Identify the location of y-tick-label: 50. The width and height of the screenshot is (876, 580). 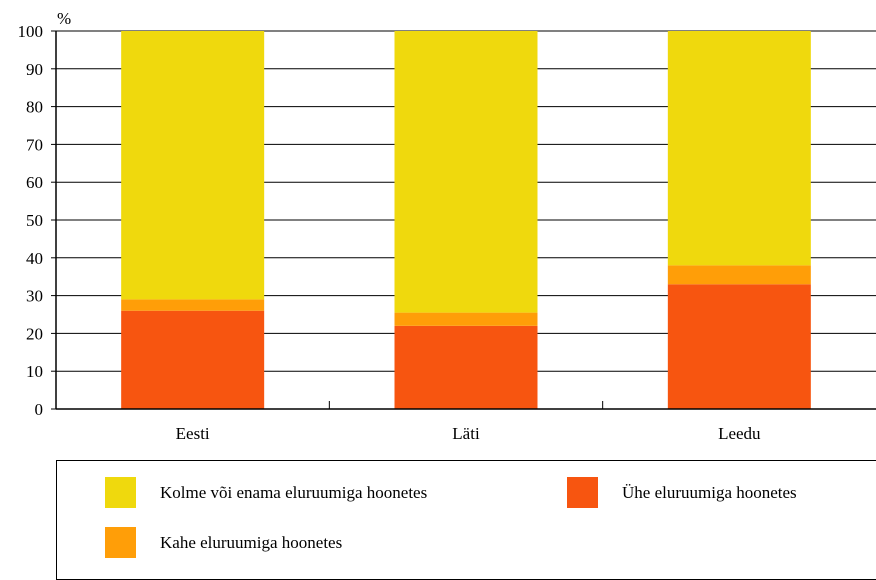
(34, 220).